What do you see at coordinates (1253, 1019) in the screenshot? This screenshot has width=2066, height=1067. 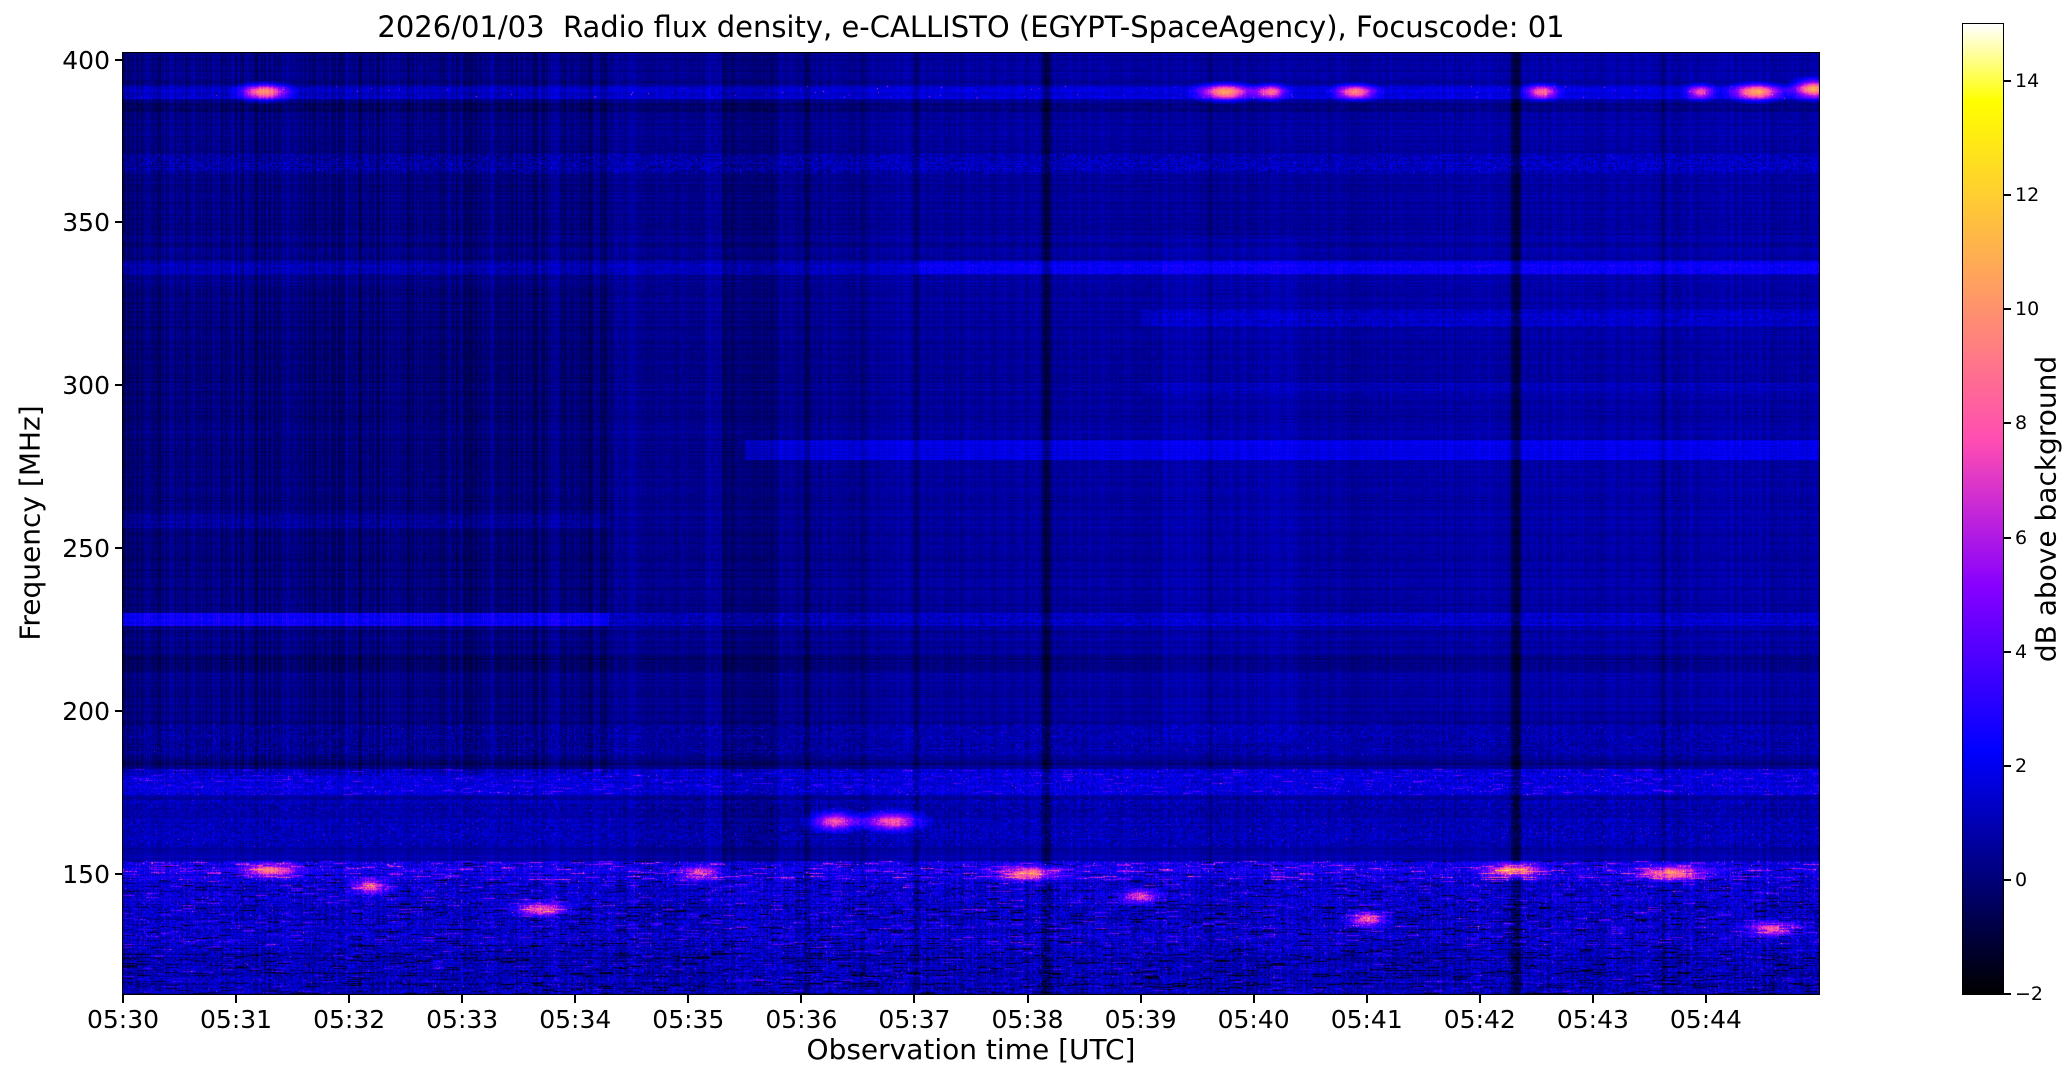 I see `x-tick-label: 05:40` at bounding box center [1253, 1019].